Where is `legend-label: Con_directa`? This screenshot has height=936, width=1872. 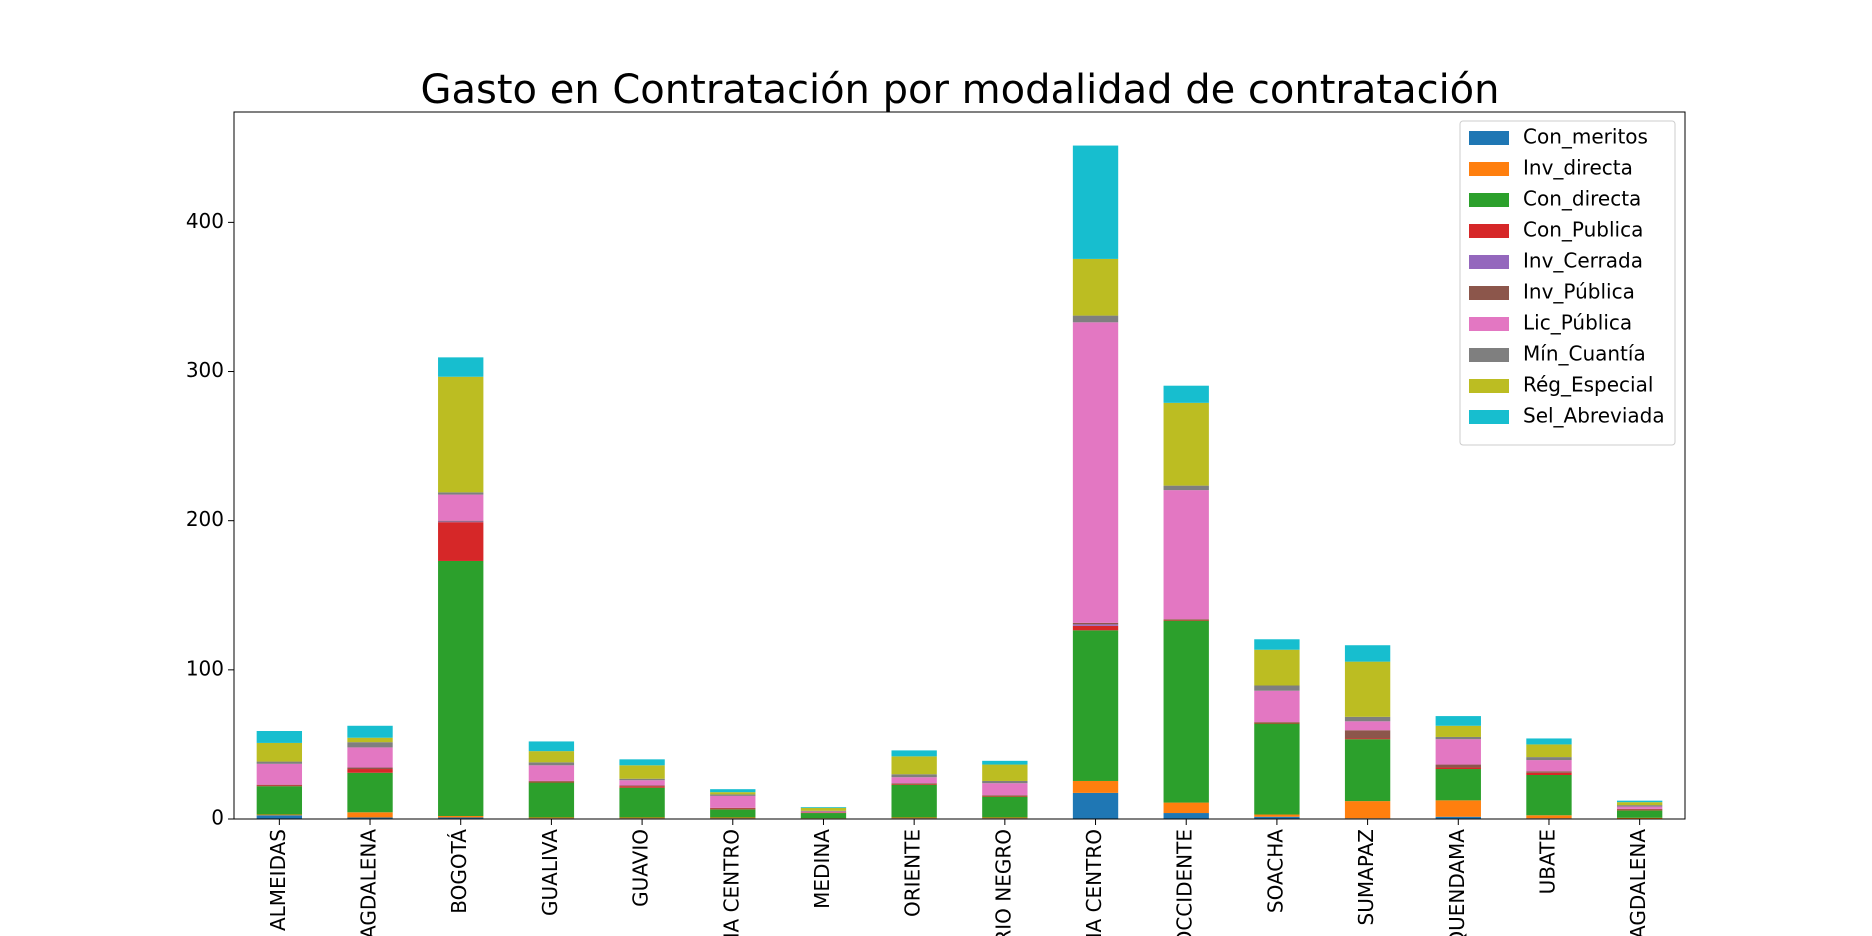
legend-label: Con_directa is located at coordinates (1582, 199).